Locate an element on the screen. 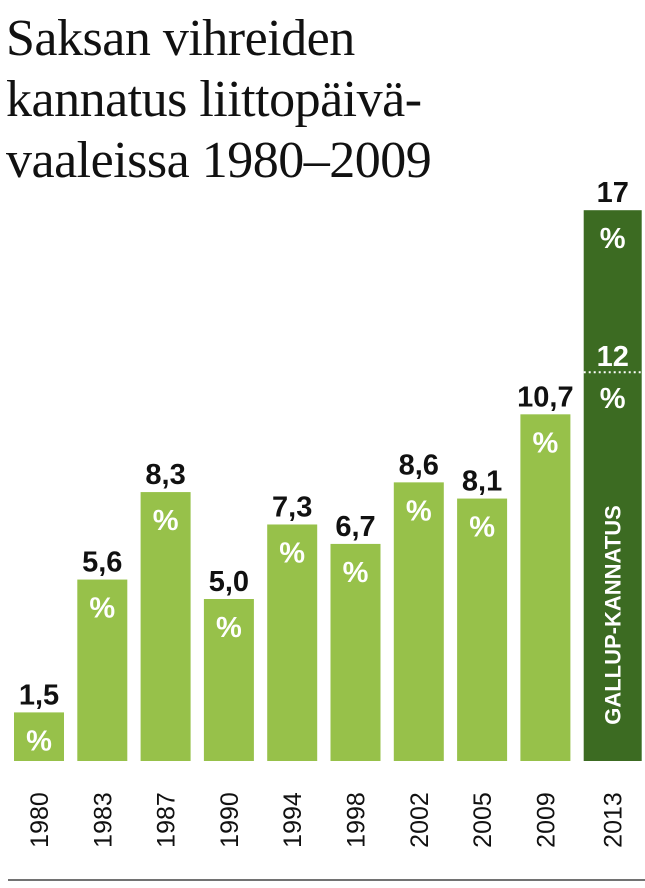  x-tick-label: 2005 is located at coordinates (483, 820).